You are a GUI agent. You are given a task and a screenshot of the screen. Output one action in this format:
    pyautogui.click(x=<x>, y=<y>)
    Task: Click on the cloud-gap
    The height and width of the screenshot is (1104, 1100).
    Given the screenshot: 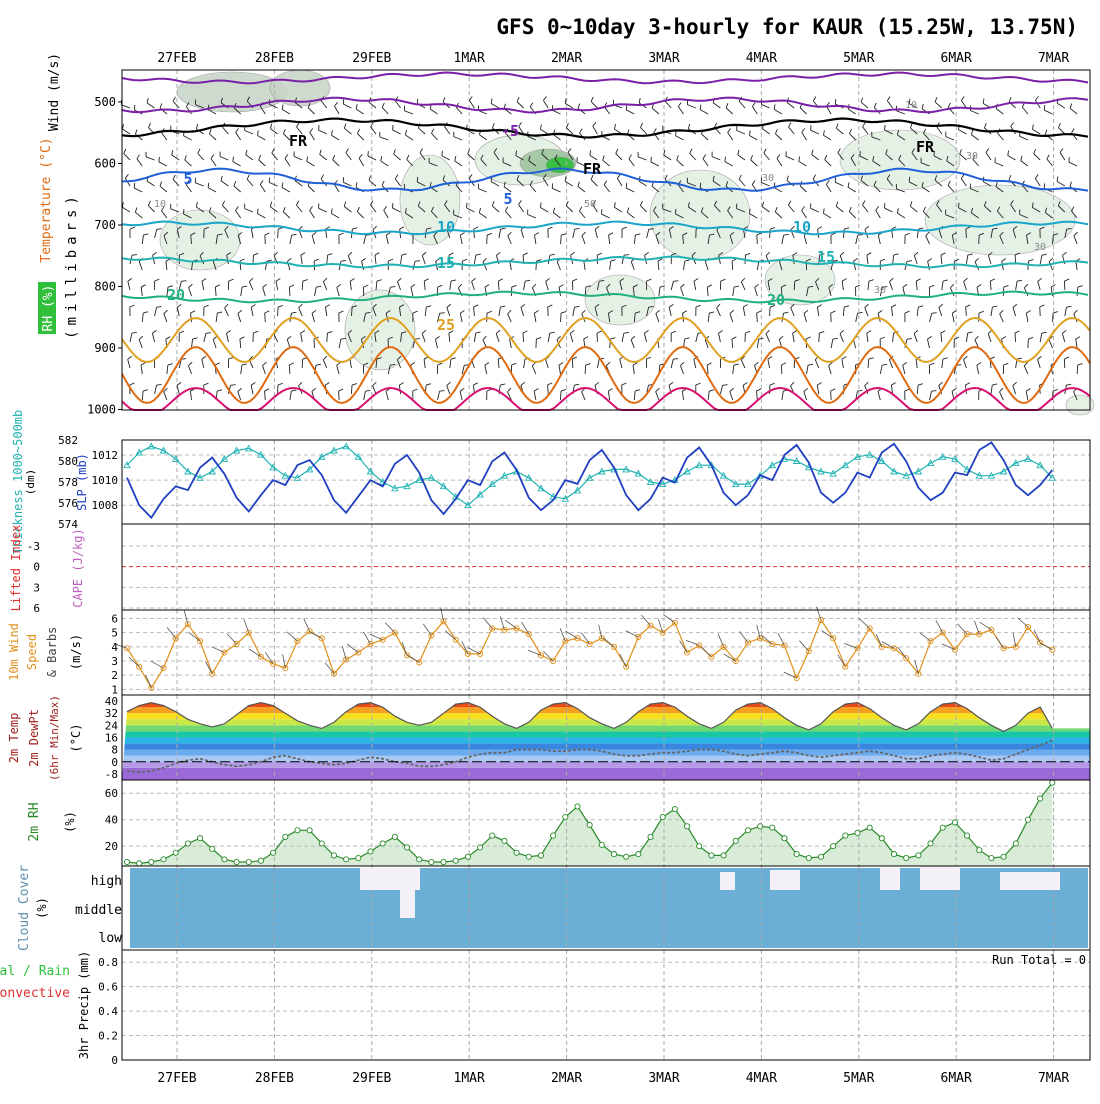 What is the action you would take?
    pyautogui.click(x=407, y=904)
    